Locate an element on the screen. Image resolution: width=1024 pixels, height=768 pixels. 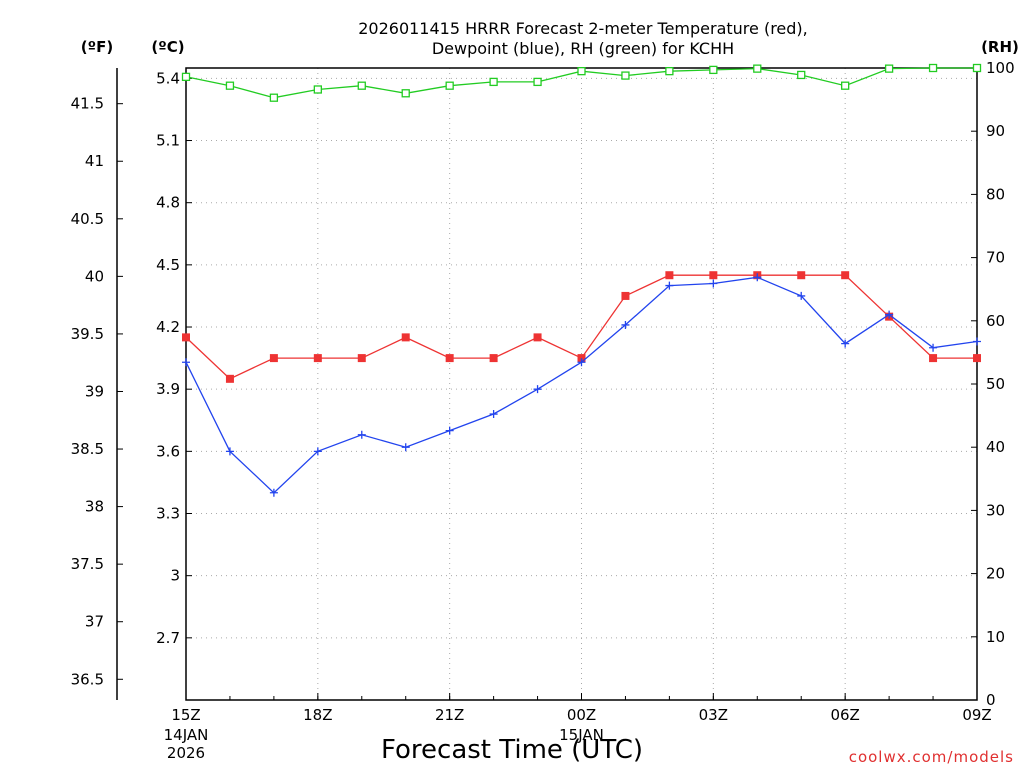
fahrenheit-tick-label: 38.5 is located at coordinates (87, 449).